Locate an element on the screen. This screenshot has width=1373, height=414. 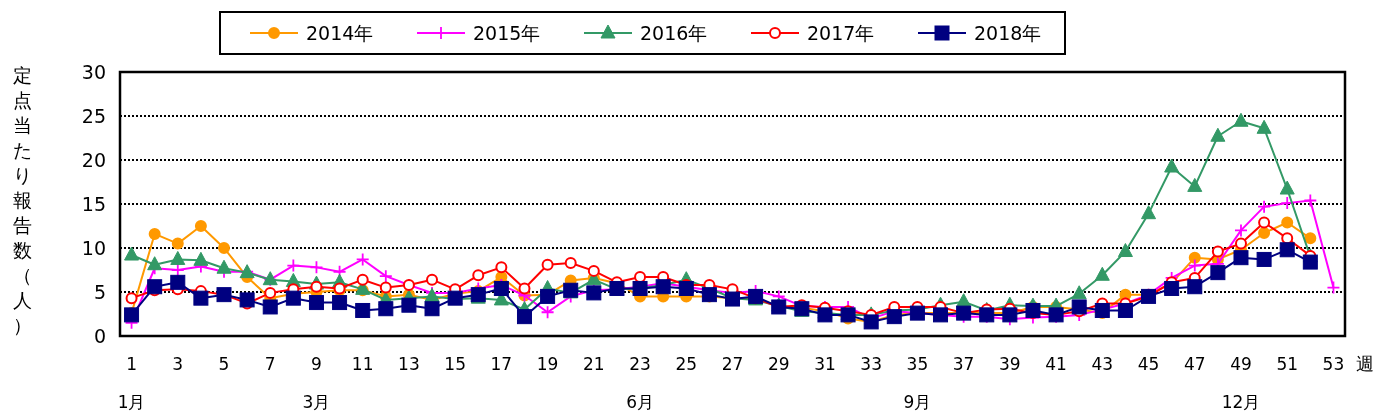
y-tick-label: 0 is located at coordinates (99, 336).